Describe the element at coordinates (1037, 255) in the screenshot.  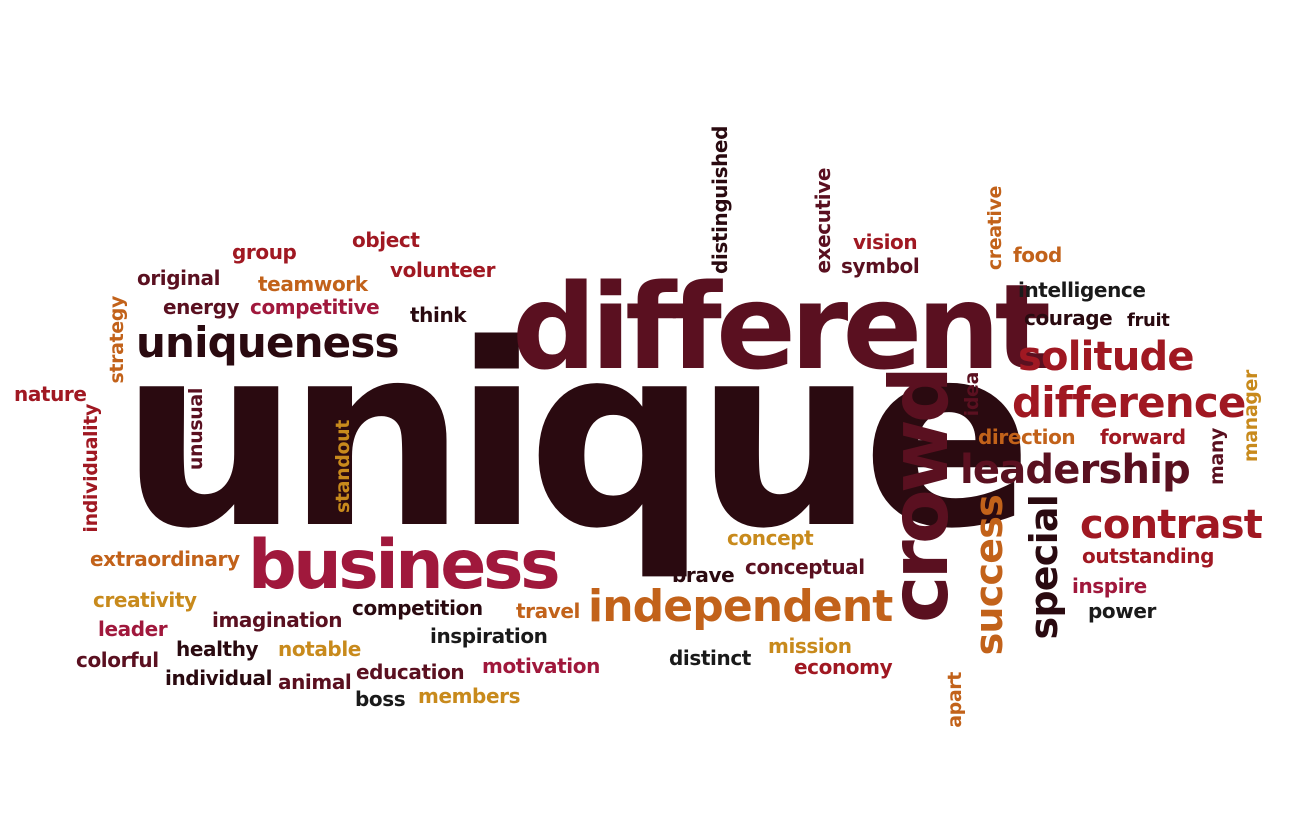
I see `word-food: food` at that location.